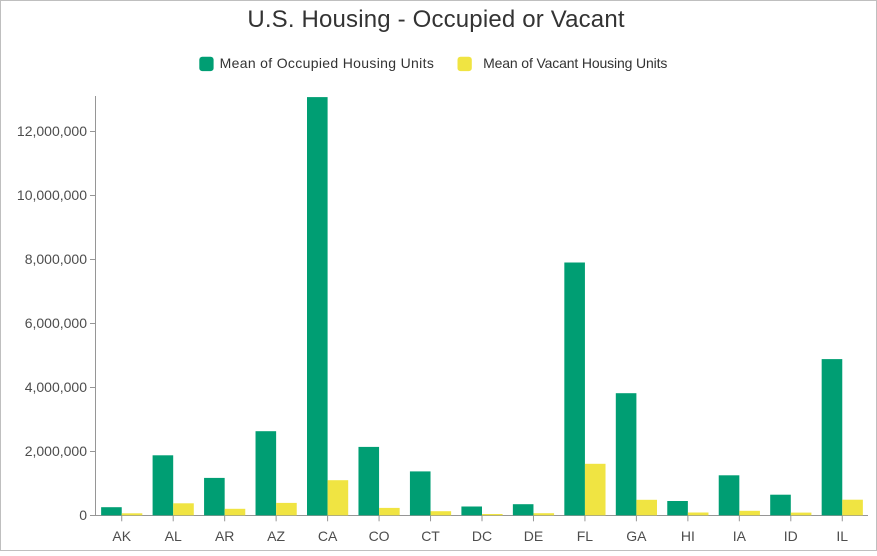 The width and height of the screenshot is (877, 556). What do you see at coordinates (56, 259) in the screenshot?
I see `svg-text: 8,000,000` at bounding box center [56, 259].